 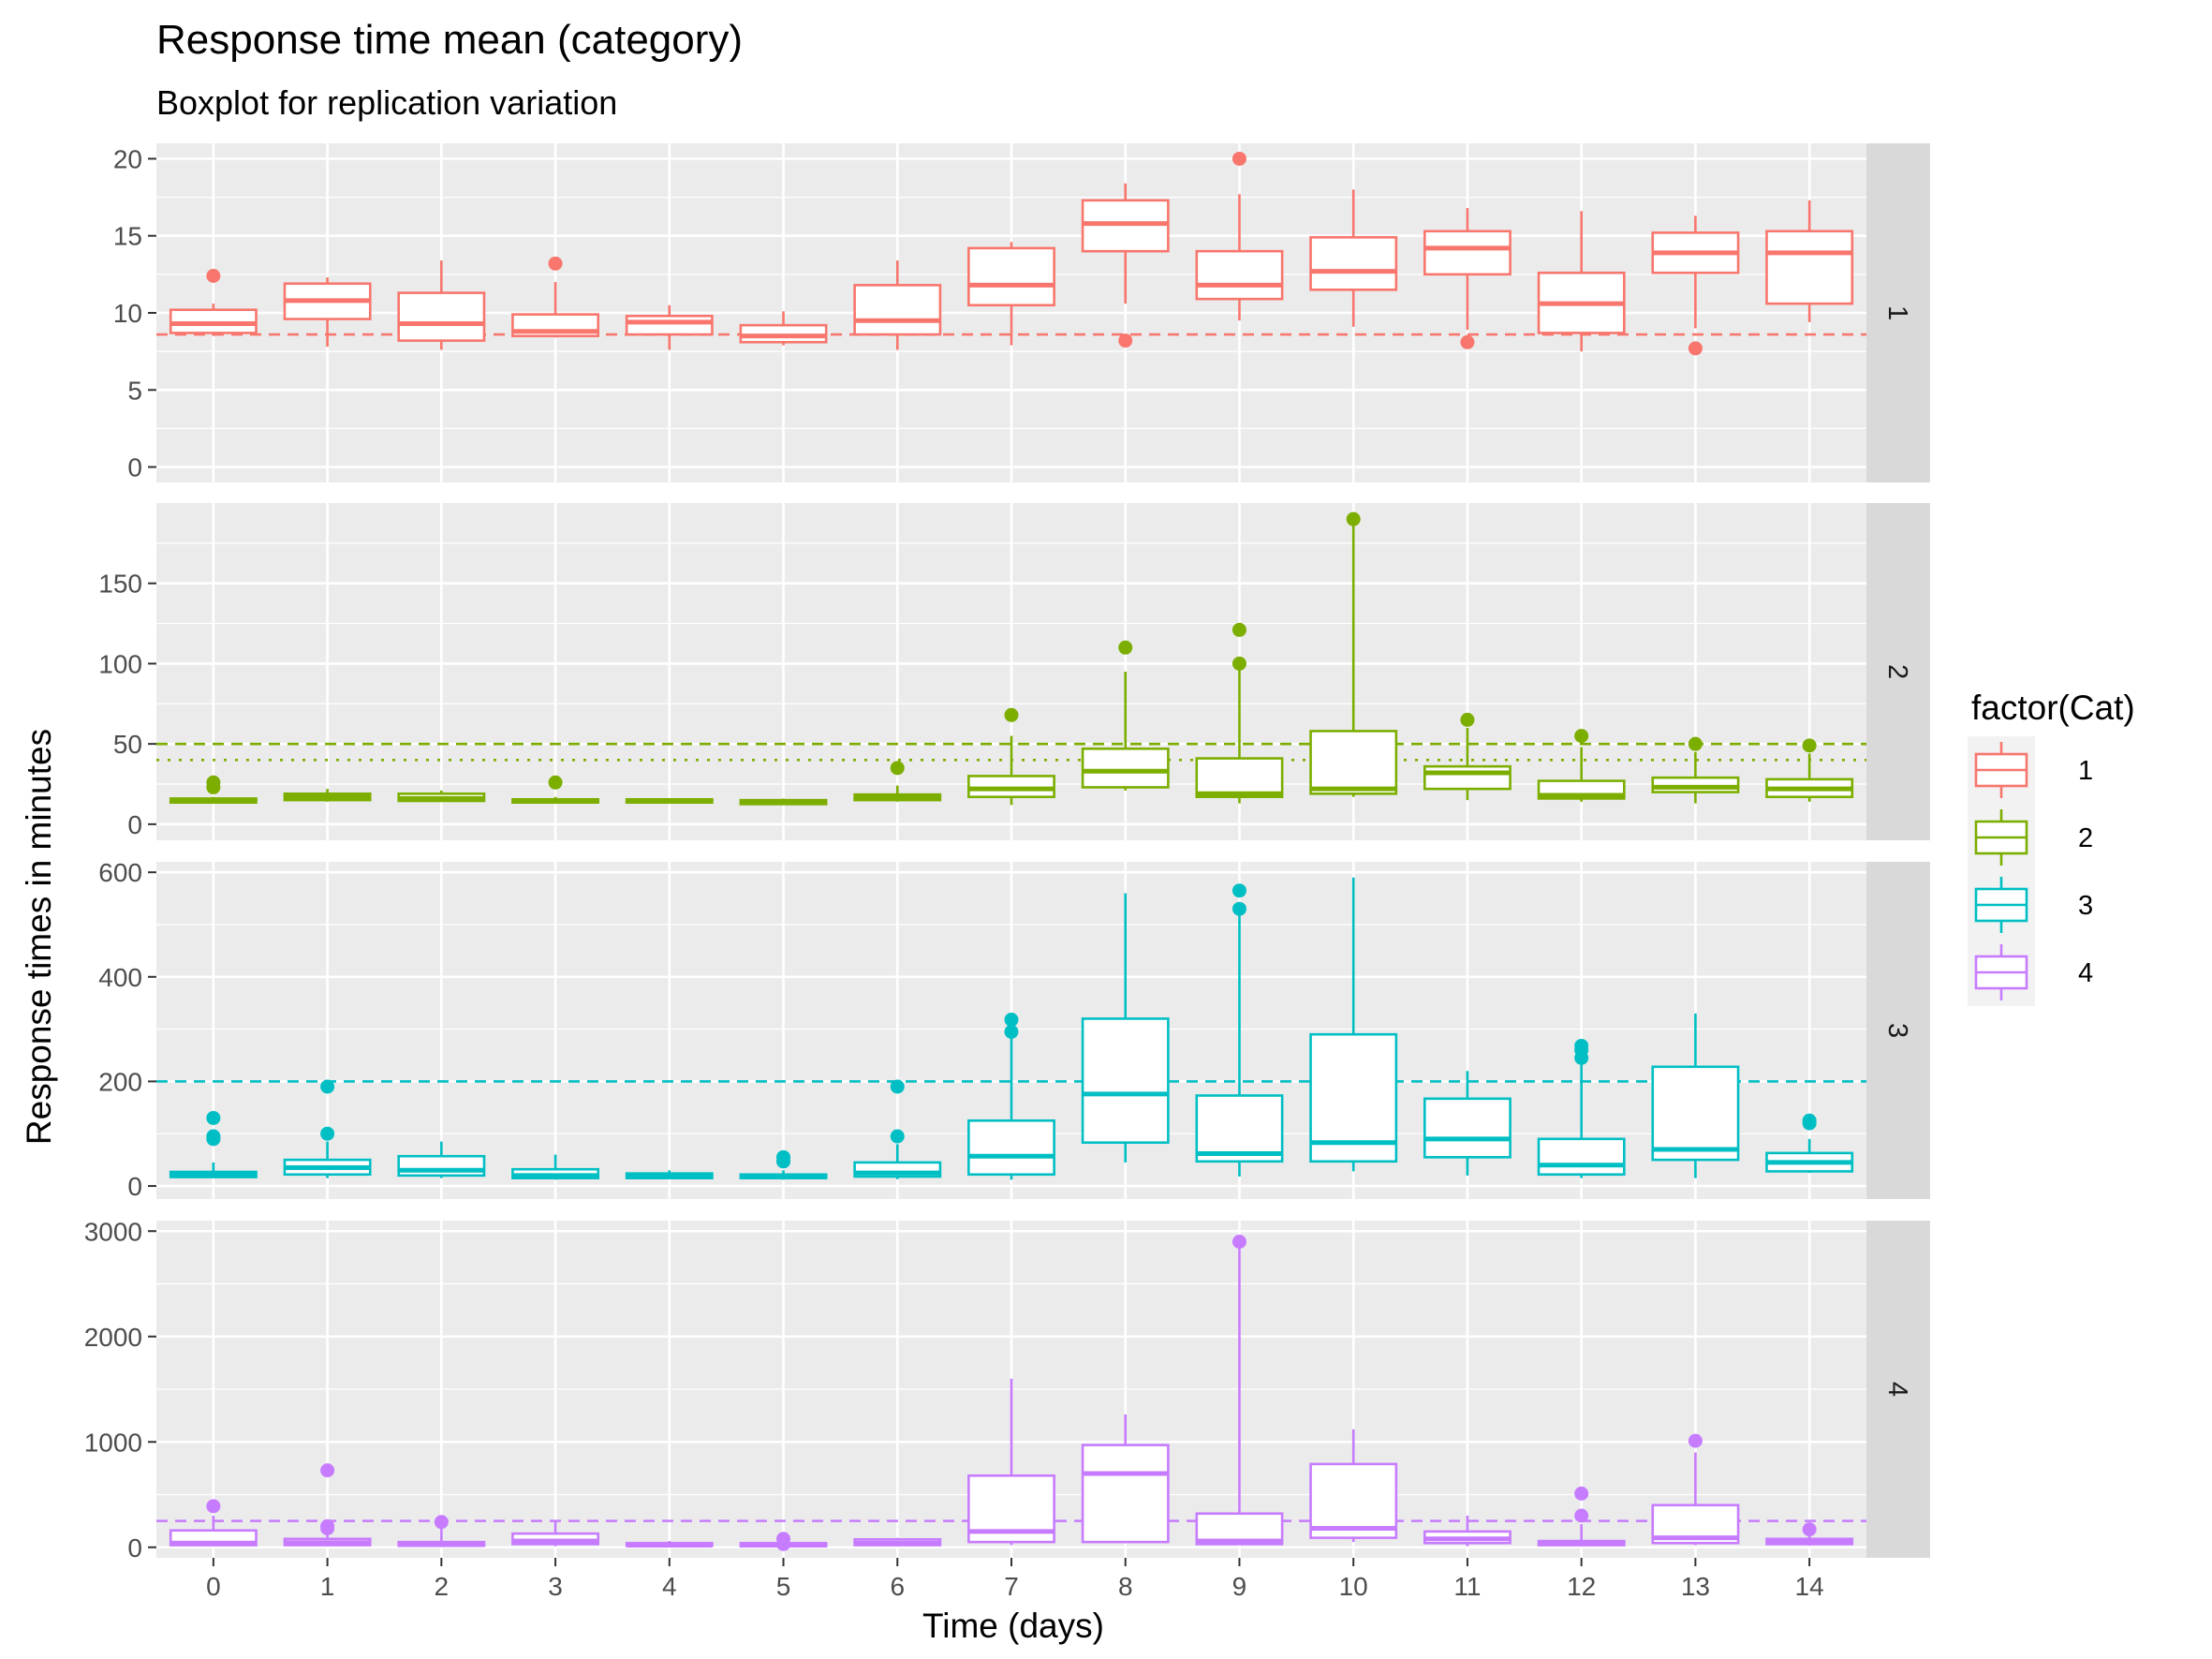 What do you see at coordinates (134, 390) in the screenshot?
I see `y-tick-label: 5` at bounding box center [134, 390].